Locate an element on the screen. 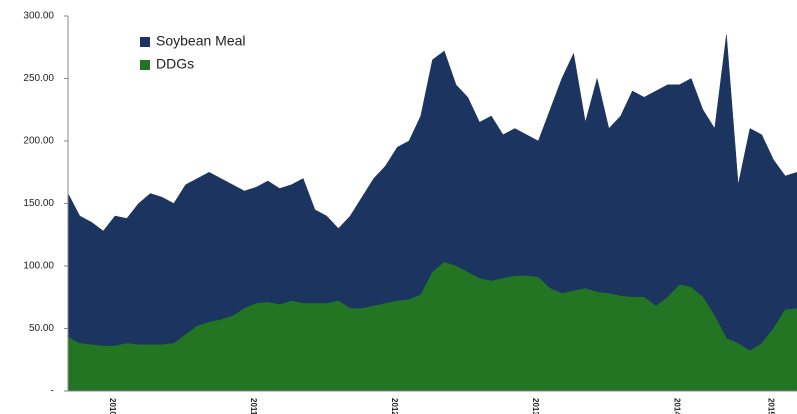 The height and width of the screenshot is (414, 797). y-tick-label: 250.00 is located at coordinates (38, 78).